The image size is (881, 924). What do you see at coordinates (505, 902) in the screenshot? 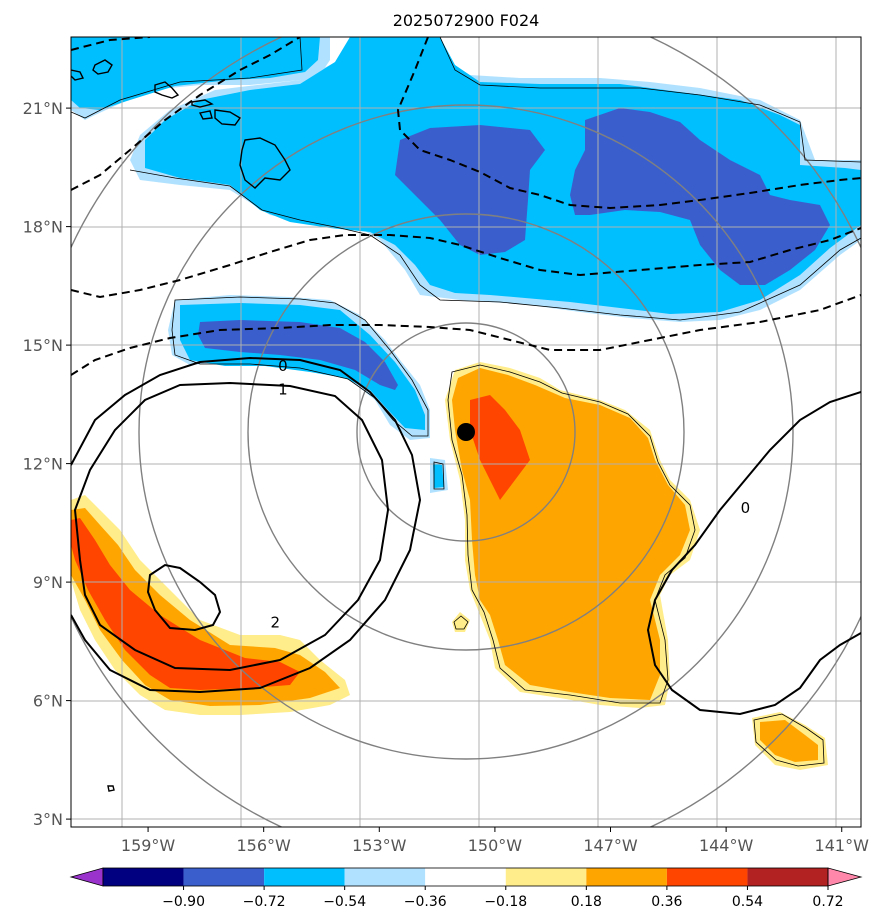
I see `colorbar-tick-label: −0.18` at bounding box center [505, 902].